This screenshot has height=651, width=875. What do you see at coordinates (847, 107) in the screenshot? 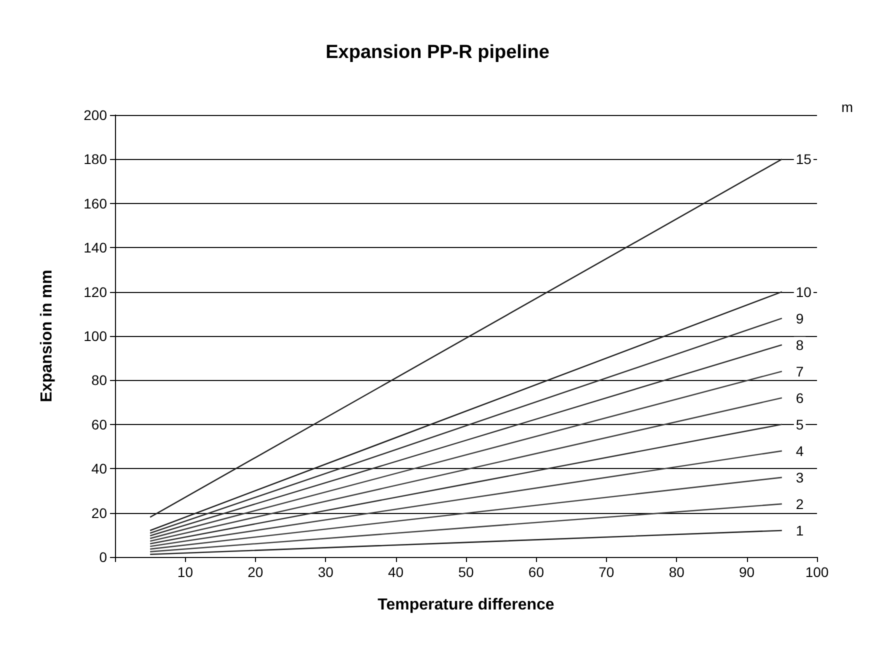
I see `text: m` at bounding box center [847, 107].